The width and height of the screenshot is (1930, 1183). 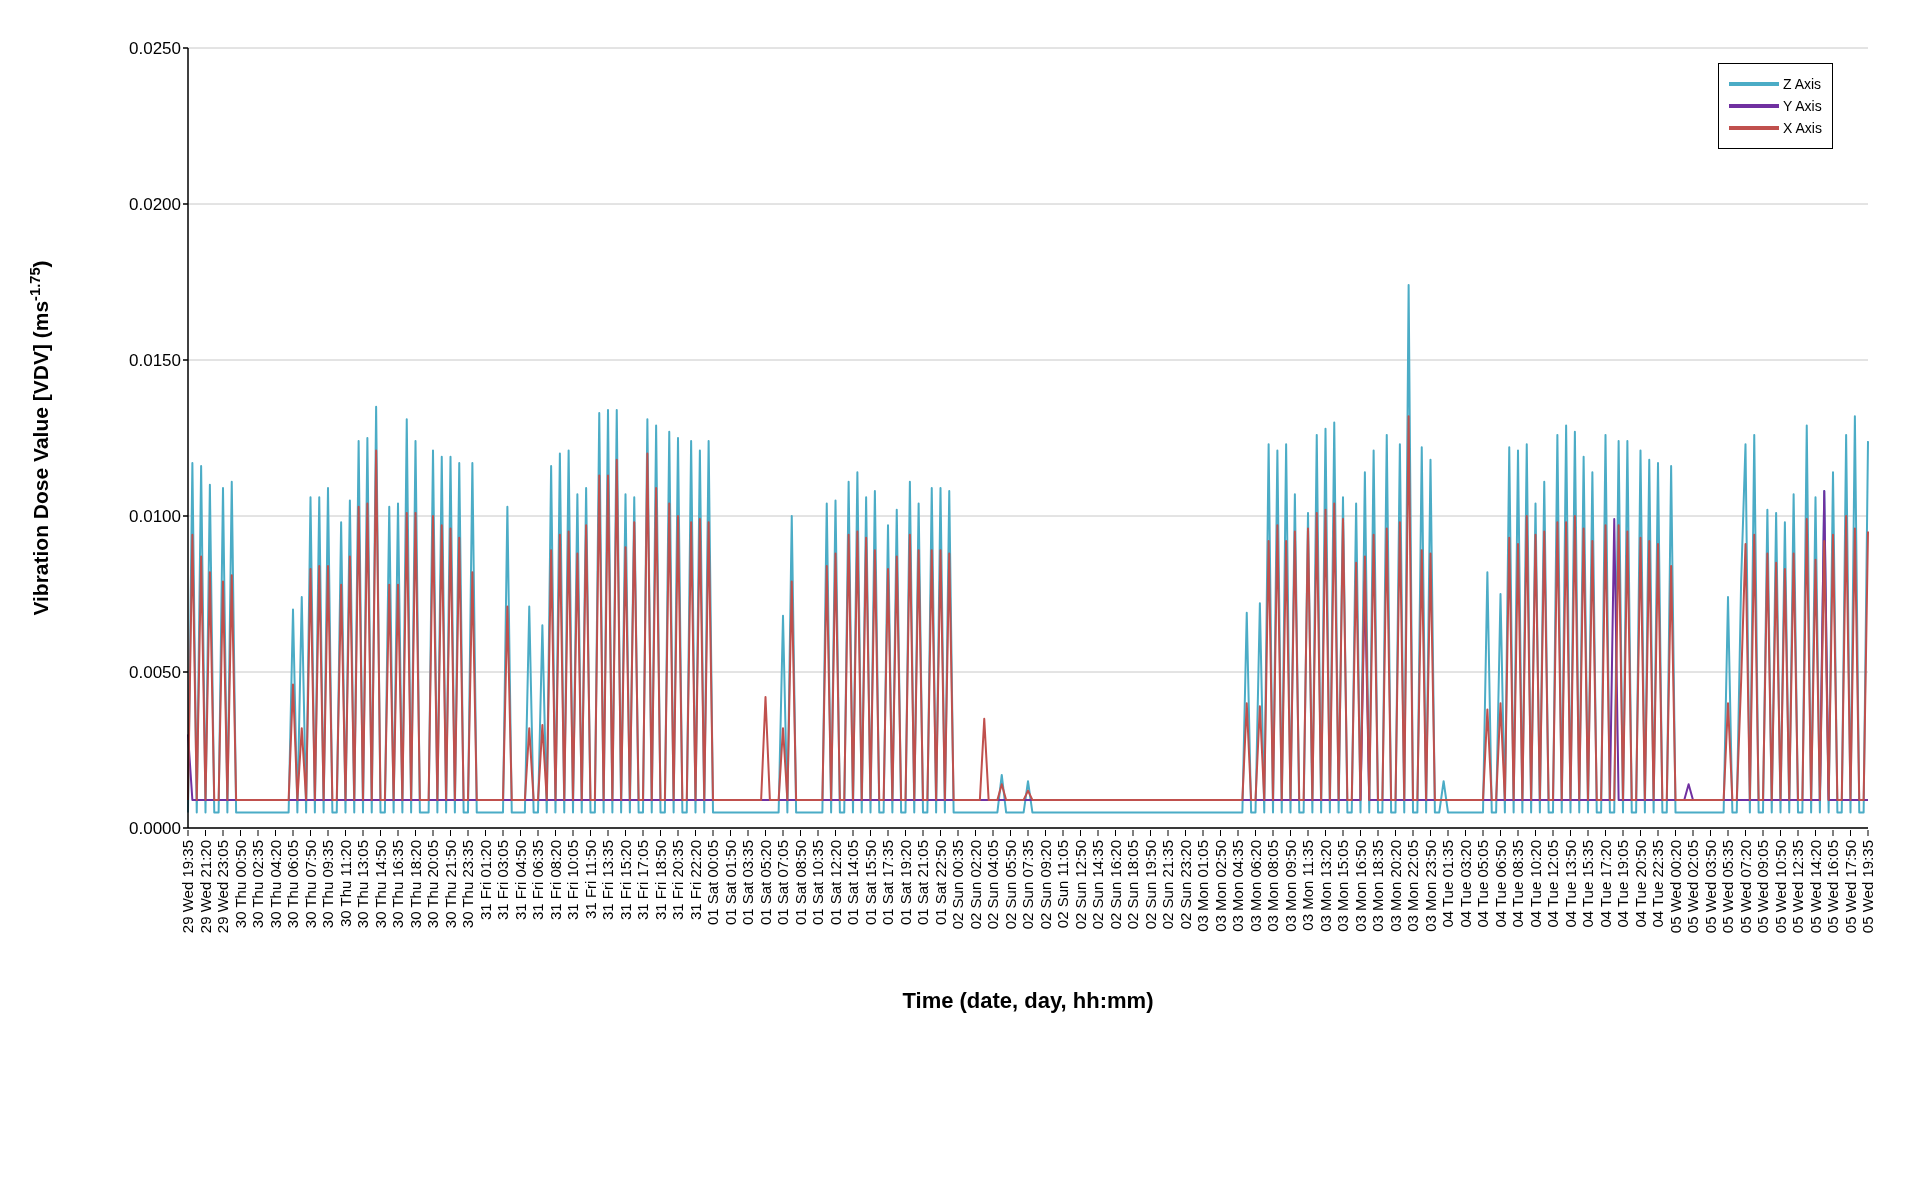 What do you see at coordinates (1342, 886) in the screenshot?
I see `x-tick-label: 03 Mon 15:05` at bounding box center [1342, 886].